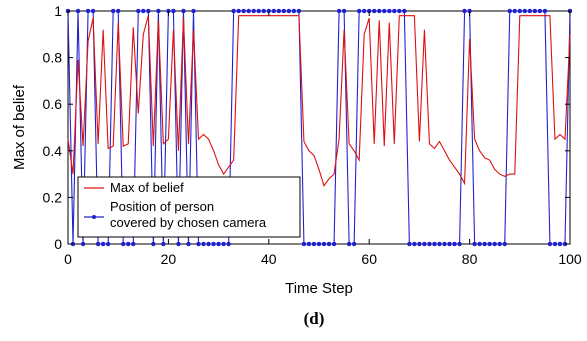 The width and height of the screenshot is (587, 341). Describe the element at coordinates (314, 318) in the screenshot. I see `panel-caption: (d)` at that location.